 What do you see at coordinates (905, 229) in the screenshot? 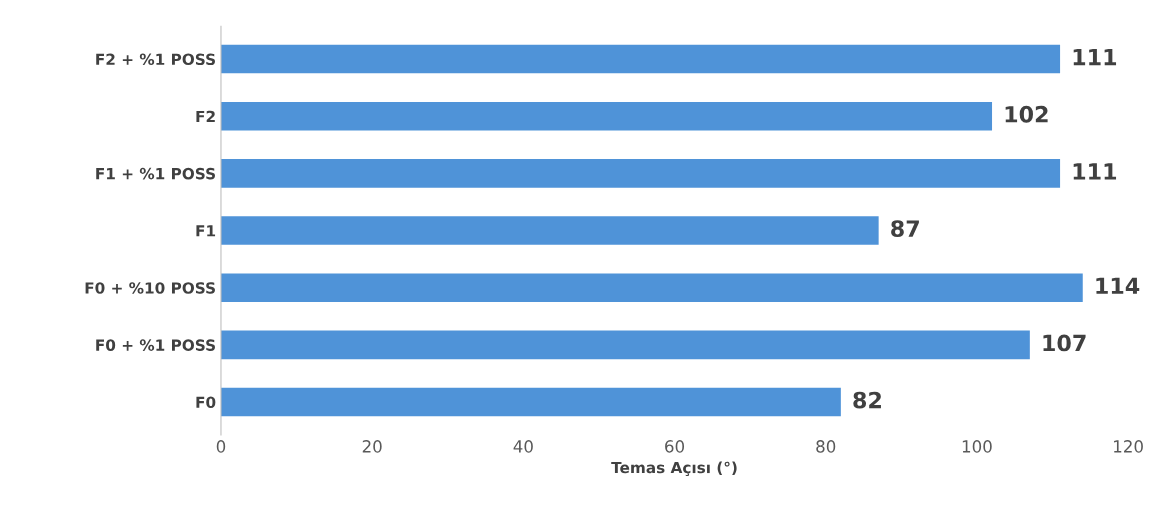
I see `data-label: 87` at bounding box center [905, 229].